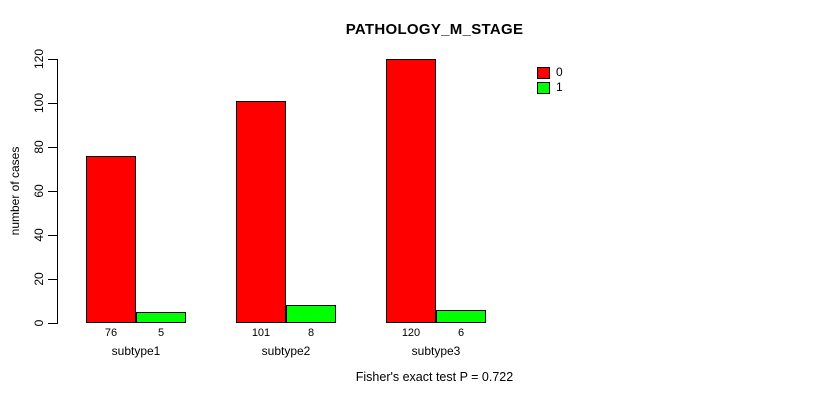 This screenshot has width=840, height=400. Describe the element at coordinates (111, 333) in the screenshot. I see `bar-value-label: 76` at that location.